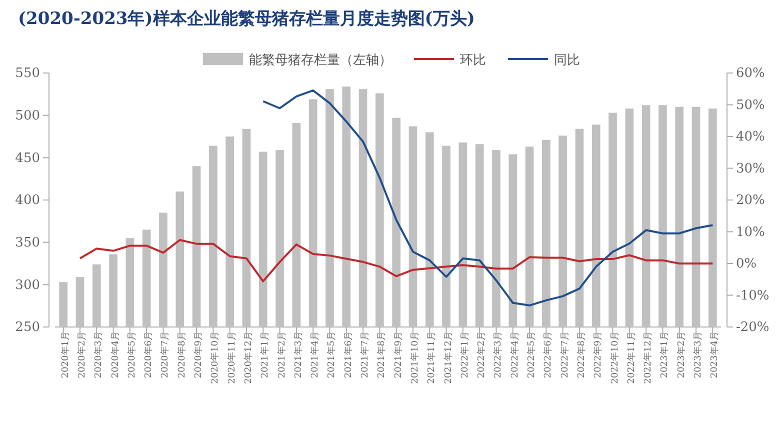 Image resolution: width=783 pixels, height=443 pixels. I want to click on x-tick-label: 2021年1月, so click(265, 355).